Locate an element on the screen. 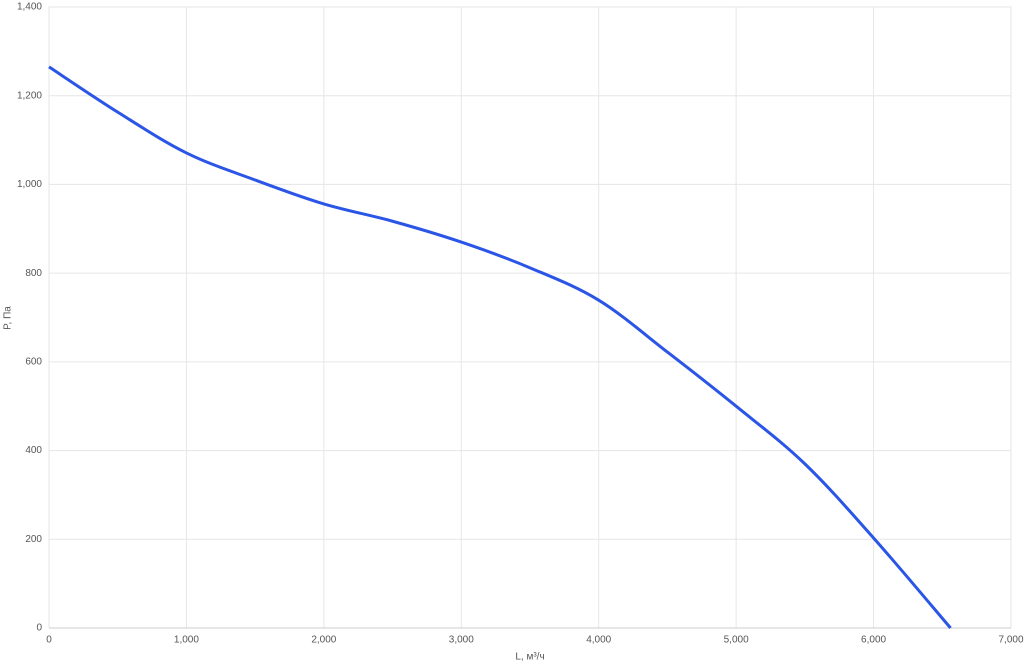 This screenshot has height=666, width=1024. x-tick-label: 0 is located at coordinates (49, 640).